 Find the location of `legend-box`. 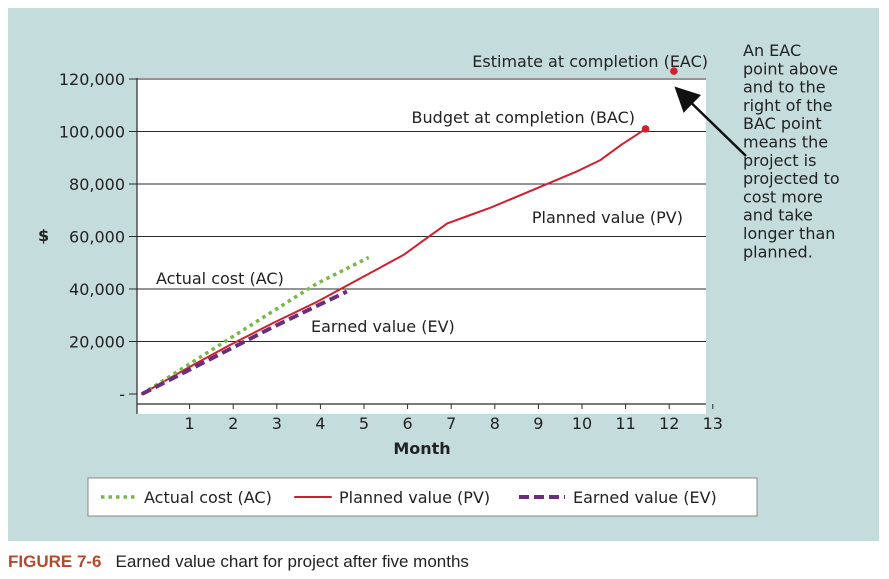

legend-box is located at coordinates (422, 497).